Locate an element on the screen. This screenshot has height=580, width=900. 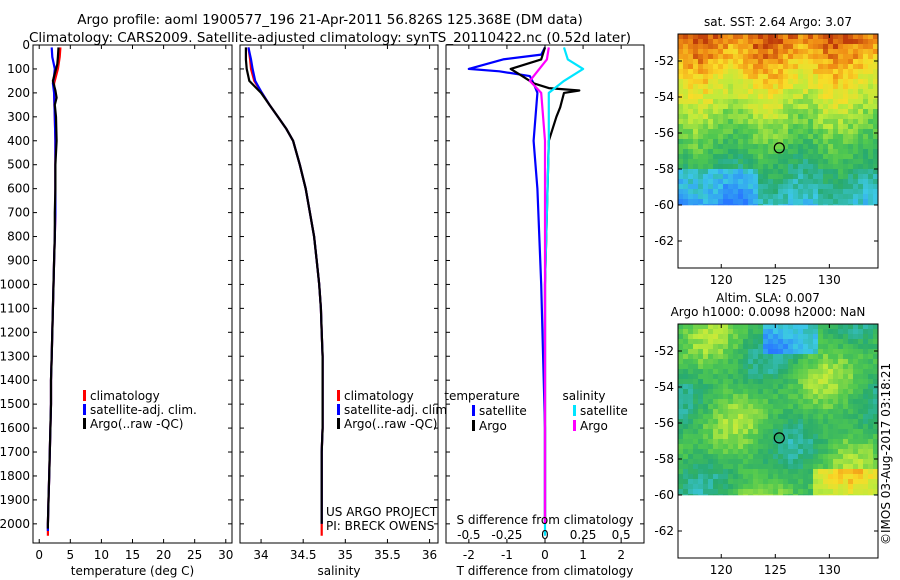
series-line-sal_argo is located at coordinates (539, 285).